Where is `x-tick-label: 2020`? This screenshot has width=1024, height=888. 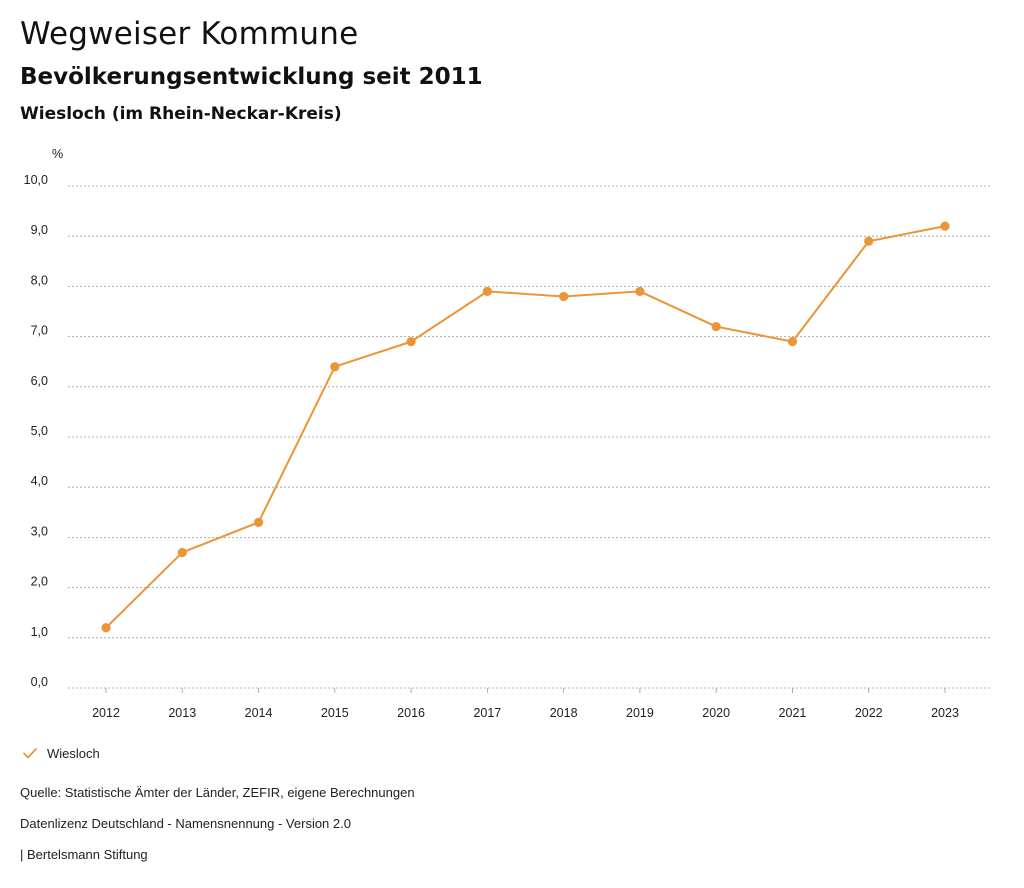 x-tick-label: 2020 is located at coordinates (716, 713).